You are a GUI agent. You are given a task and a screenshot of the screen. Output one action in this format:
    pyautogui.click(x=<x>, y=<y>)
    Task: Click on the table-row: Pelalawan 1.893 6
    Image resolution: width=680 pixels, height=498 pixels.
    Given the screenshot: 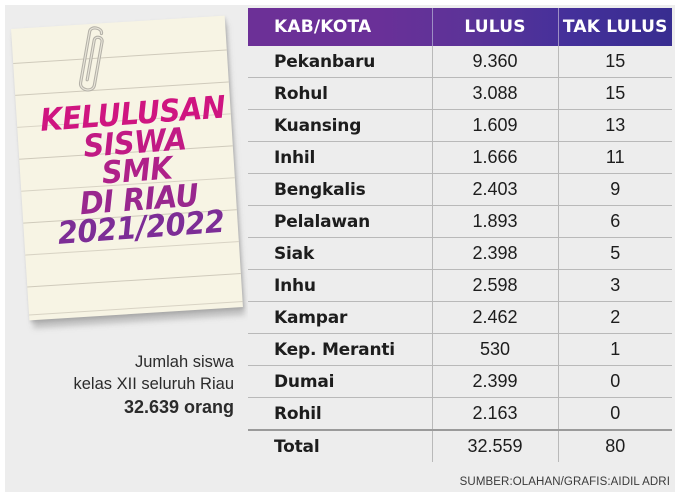 What is the action you would take?
    pyautogui.click(x=460, y=221)
    